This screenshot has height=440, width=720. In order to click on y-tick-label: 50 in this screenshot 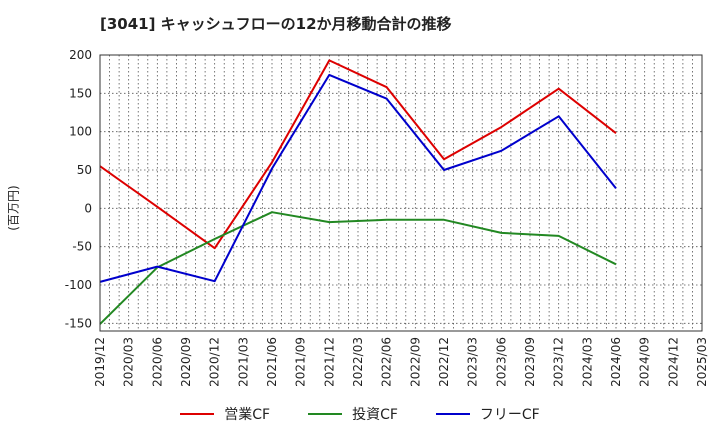, I will do `click(84, 170)`.